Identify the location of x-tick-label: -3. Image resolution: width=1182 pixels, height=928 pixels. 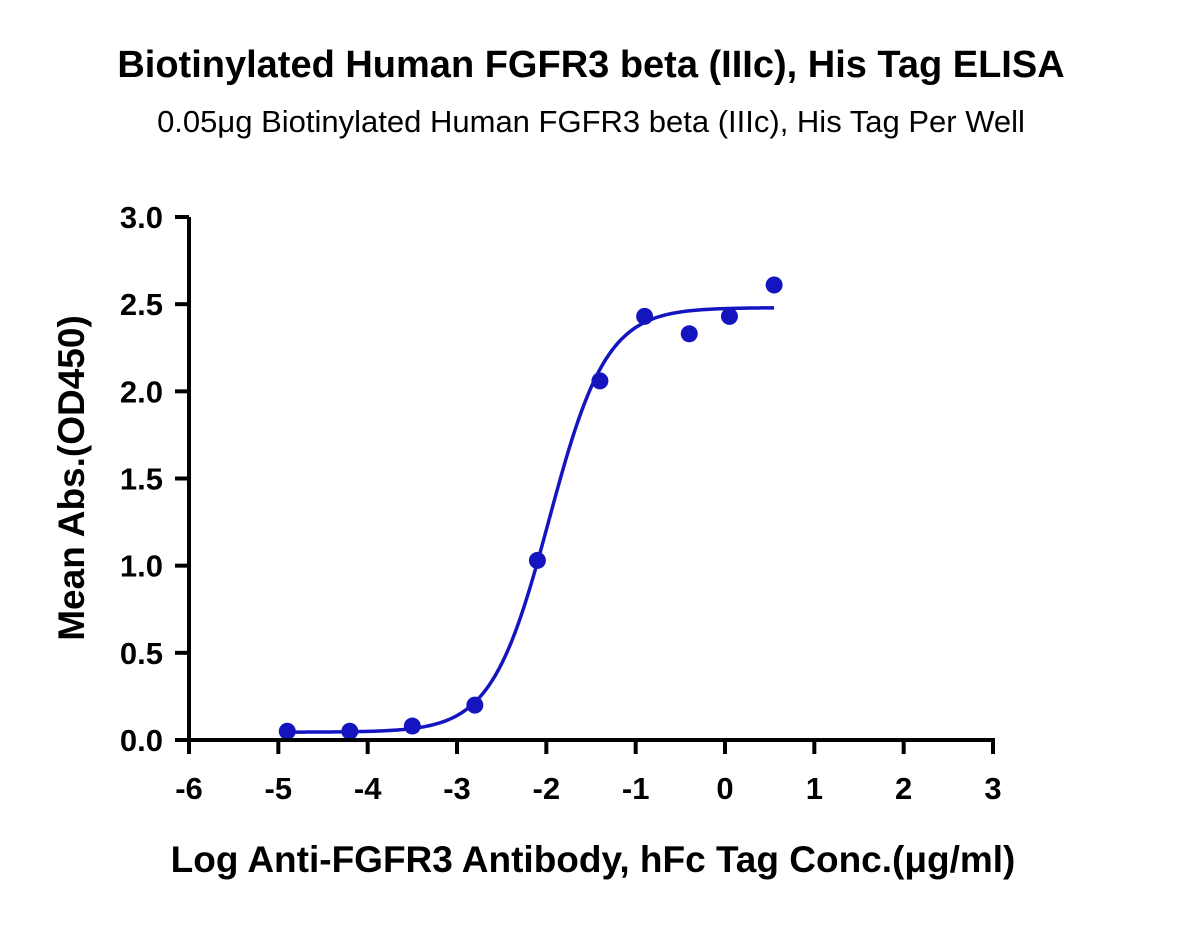
(457, 788).